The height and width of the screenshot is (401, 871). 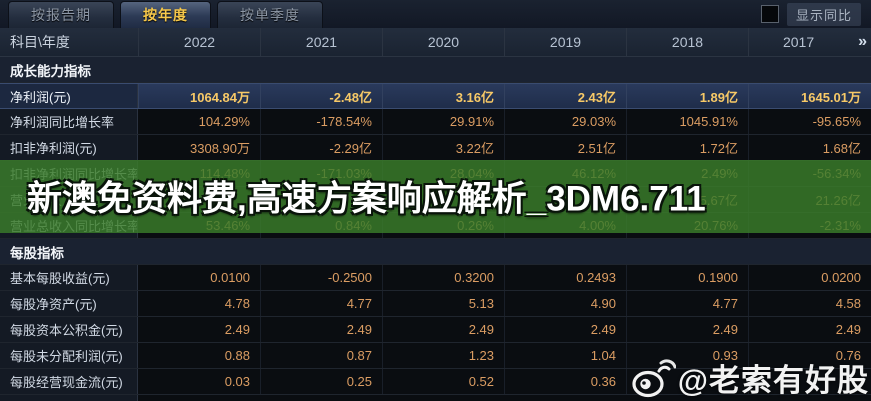 I want to click on cell-value: 29.91%, so click(x=443, y=121).